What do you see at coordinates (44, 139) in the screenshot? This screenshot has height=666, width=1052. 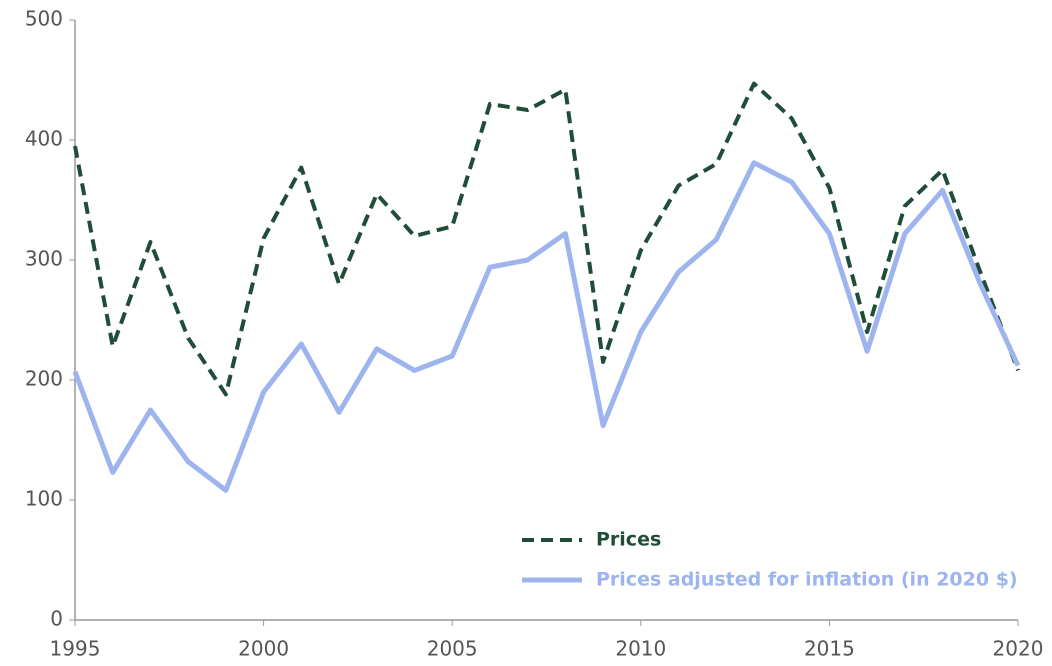 I see `y-tick-label: 400` at bounding box center [44, 139].